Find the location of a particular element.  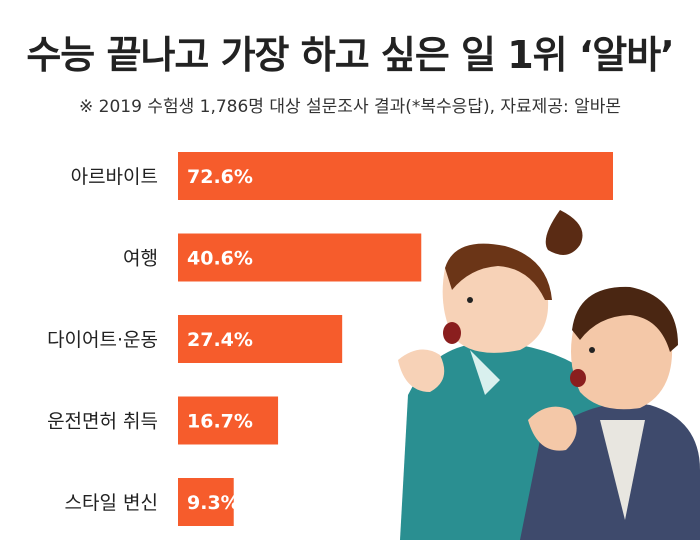

value-label: 9.3% is located at coordinates (213, 503).